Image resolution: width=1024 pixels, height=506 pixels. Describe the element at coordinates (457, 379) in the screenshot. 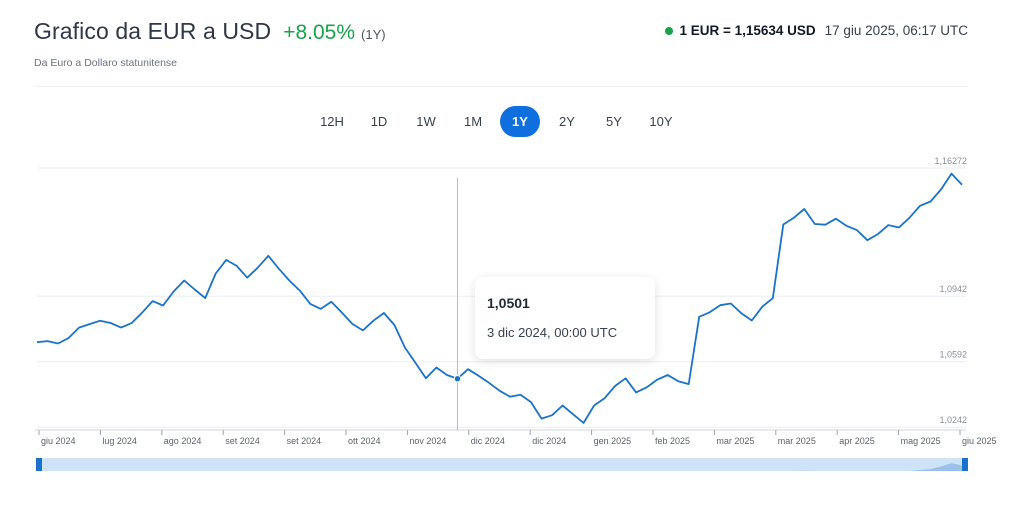

I see `hover-point` at that location.